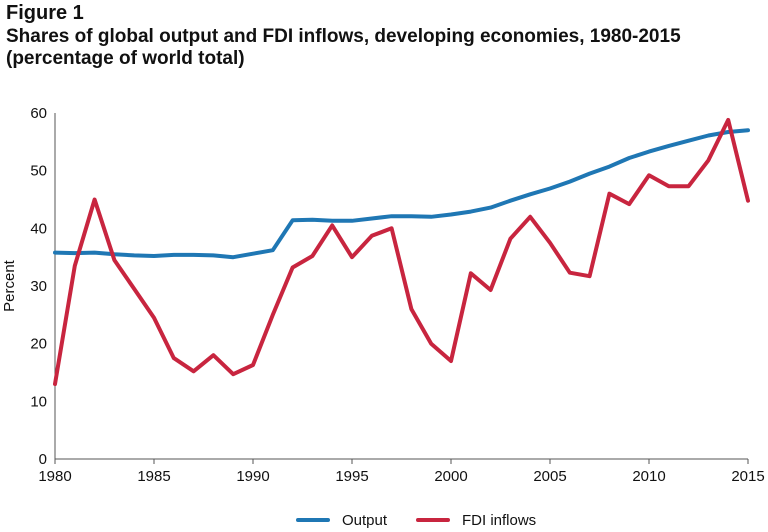  What do you see at coordinates (747, 476) in the screenshot?
I see `x-tick-label: 2015` at bounding box center [747, 476].